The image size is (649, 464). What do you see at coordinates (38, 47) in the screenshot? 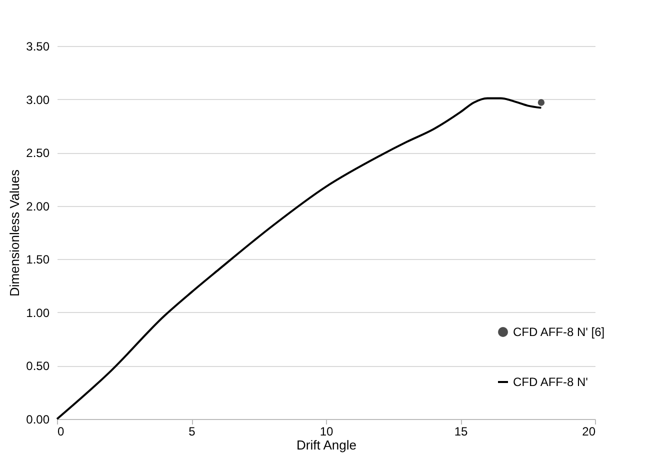
I see `y-tick-label: 3.50` at bounding box center [38, 47].